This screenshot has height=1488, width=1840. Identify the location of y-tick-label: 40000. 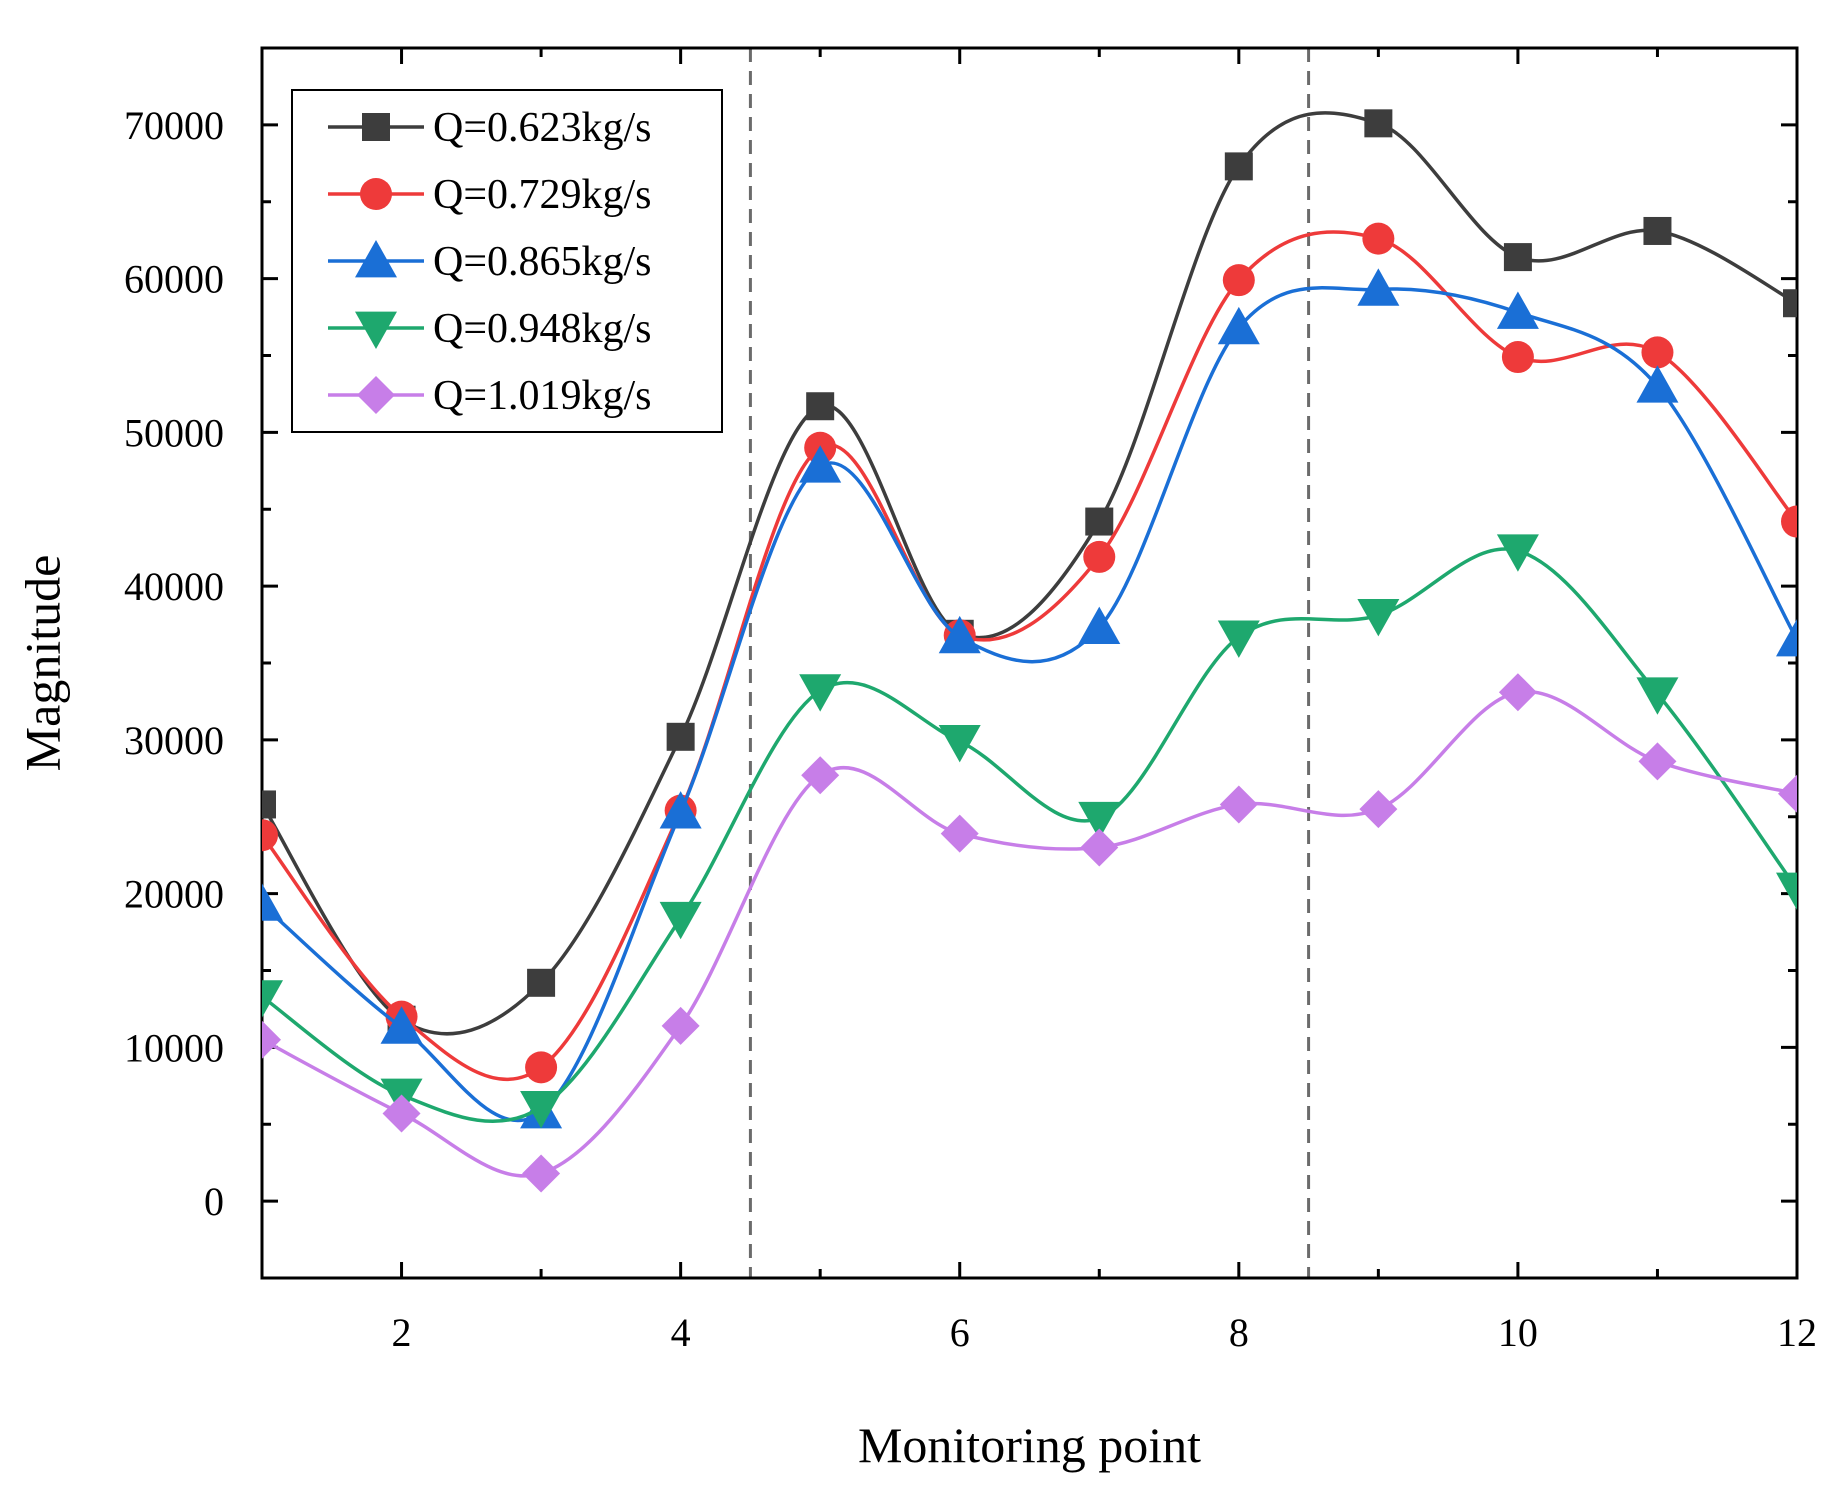
(174, 586).